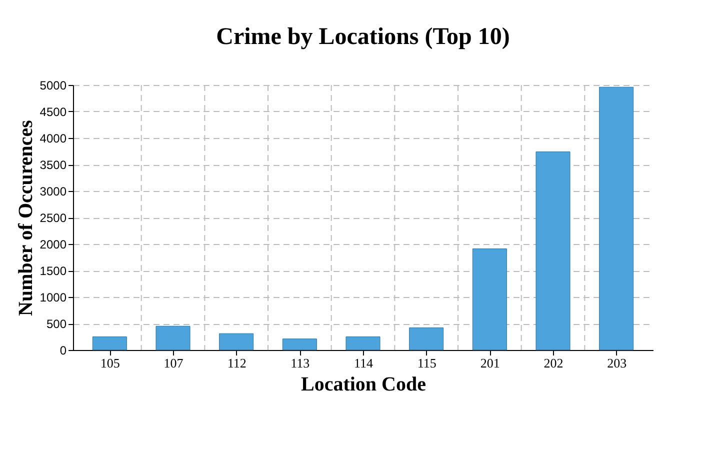 The image size is (713, 461). What do you see at coordinates (53, 112) in the screenshot?
I see `y-tick-label: 4500` at bounding box center [53, 112].